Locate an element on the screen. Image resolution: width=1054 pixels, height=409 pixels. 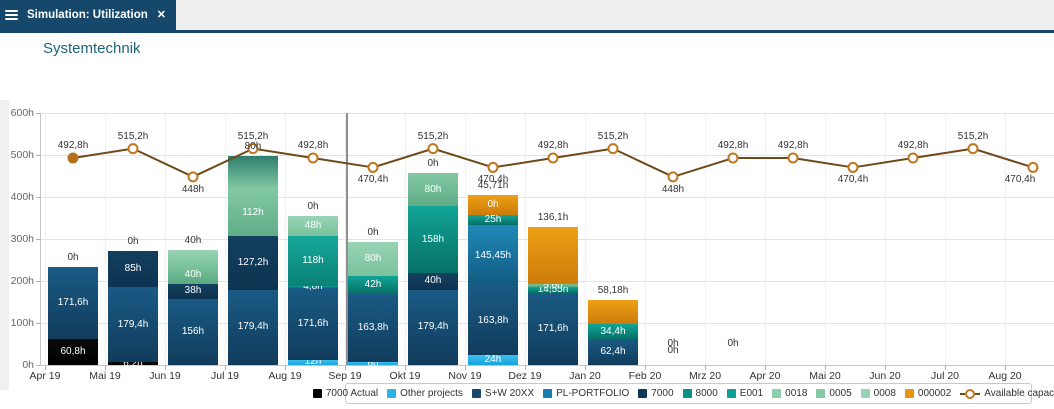
y-axis-label: 500h is located at coordinates (22, 155).